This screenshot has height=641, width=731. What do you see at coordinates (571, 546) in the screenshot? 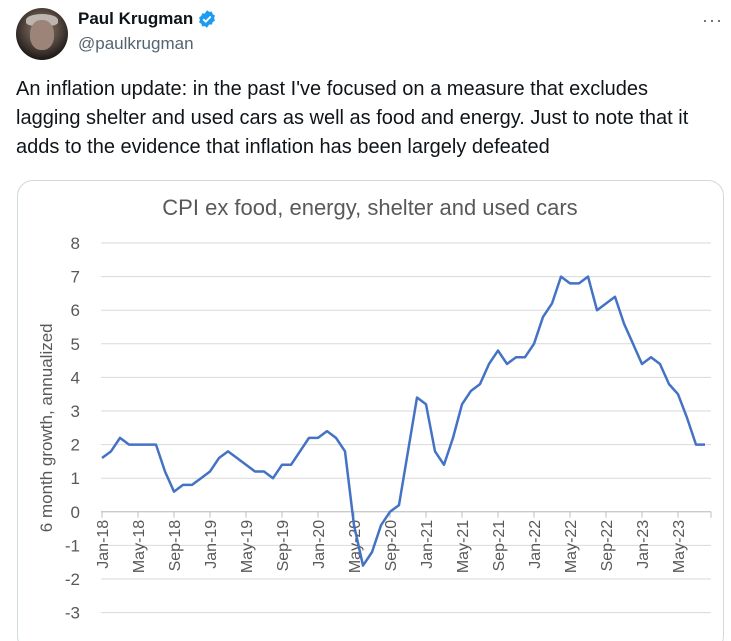
I see `x-tick-label: May-22` at bounding box center [571, 546].